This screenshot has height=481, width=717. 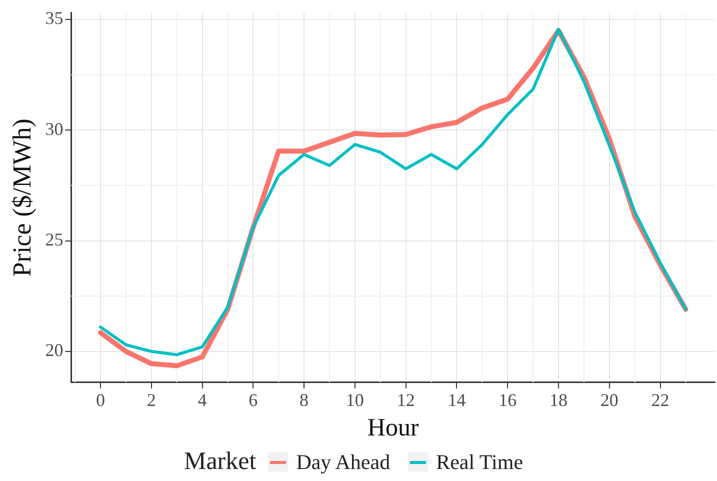 I want to click on x-tick-label: 12, so click(x=405, y=400).